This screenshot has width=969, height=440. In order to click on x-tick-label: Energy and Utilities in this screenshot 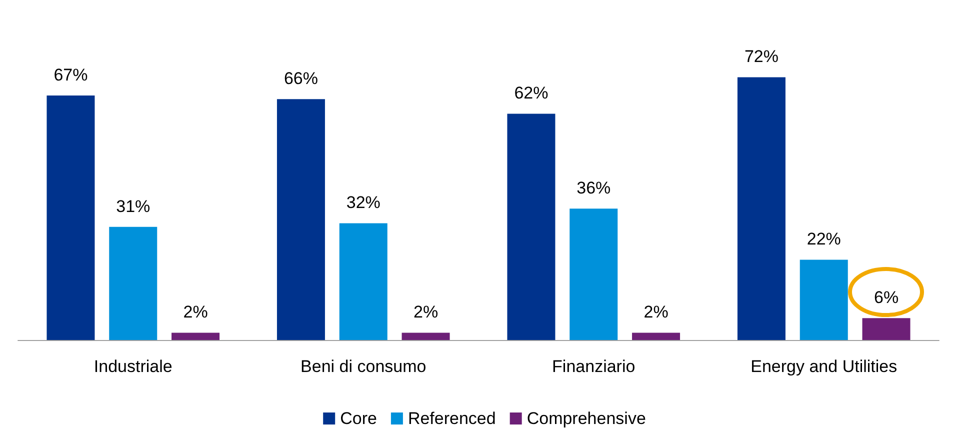, I will do `click(824, 366)`.